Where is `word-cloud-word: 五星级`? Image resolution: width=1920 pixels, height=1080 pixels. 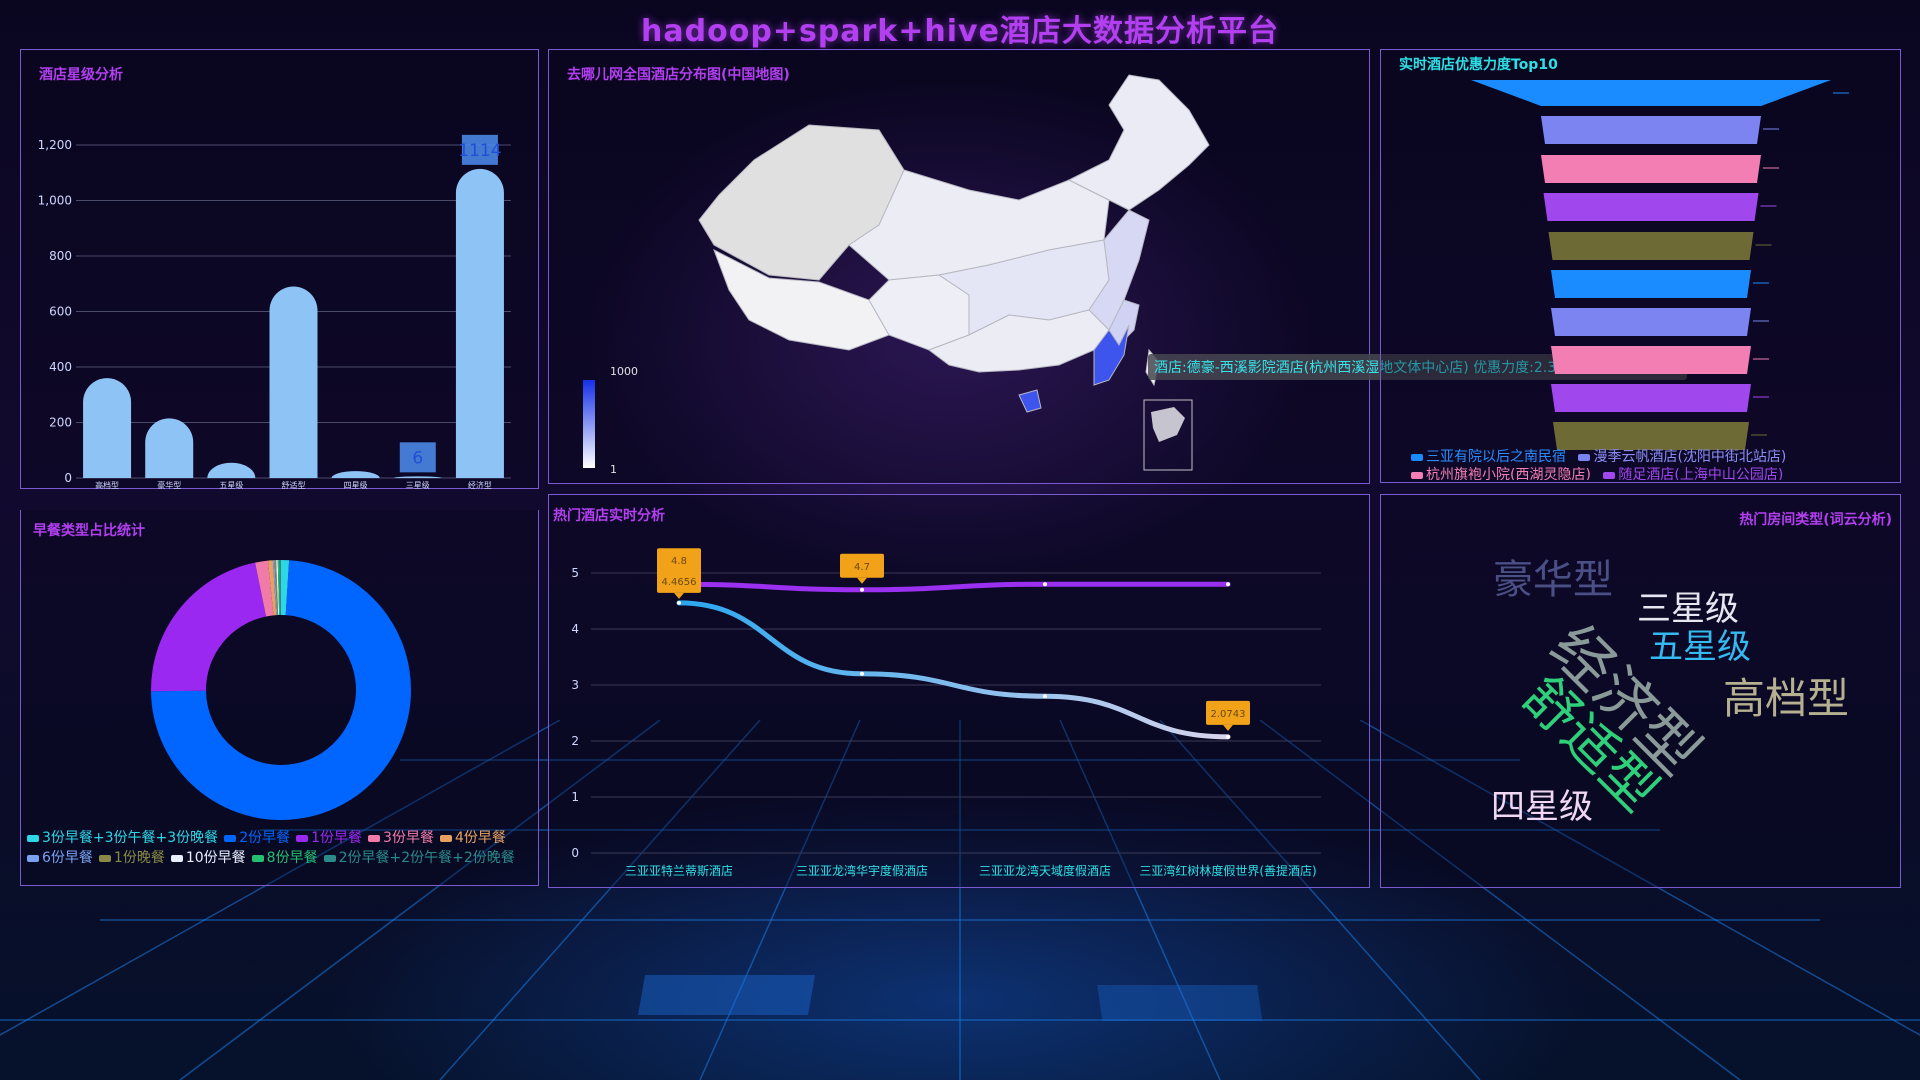
word-cloud-word: 五星级 is located at coordinates (1700, 647).